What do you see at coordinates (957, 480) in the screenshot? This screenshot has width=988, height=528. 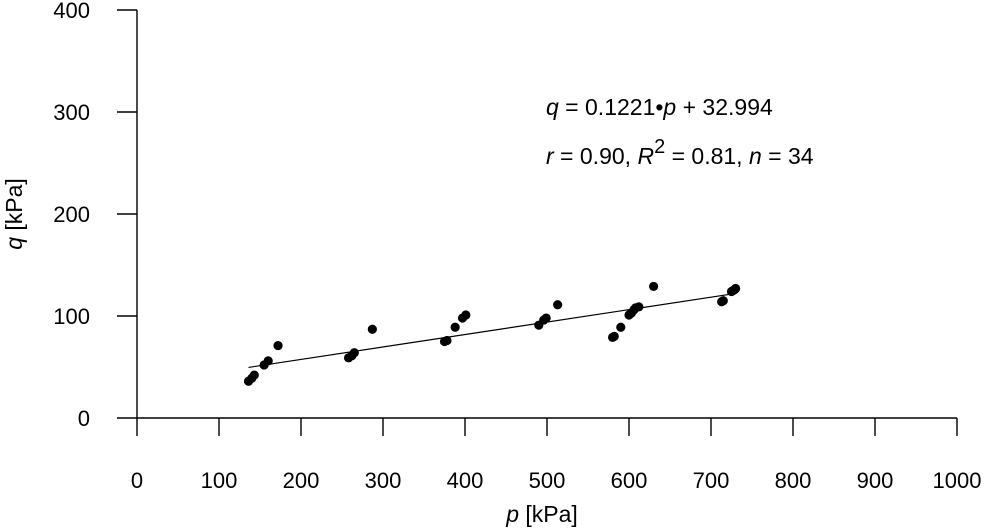 I see `x-tick-label: 1000` at bounding box center [957, 480].